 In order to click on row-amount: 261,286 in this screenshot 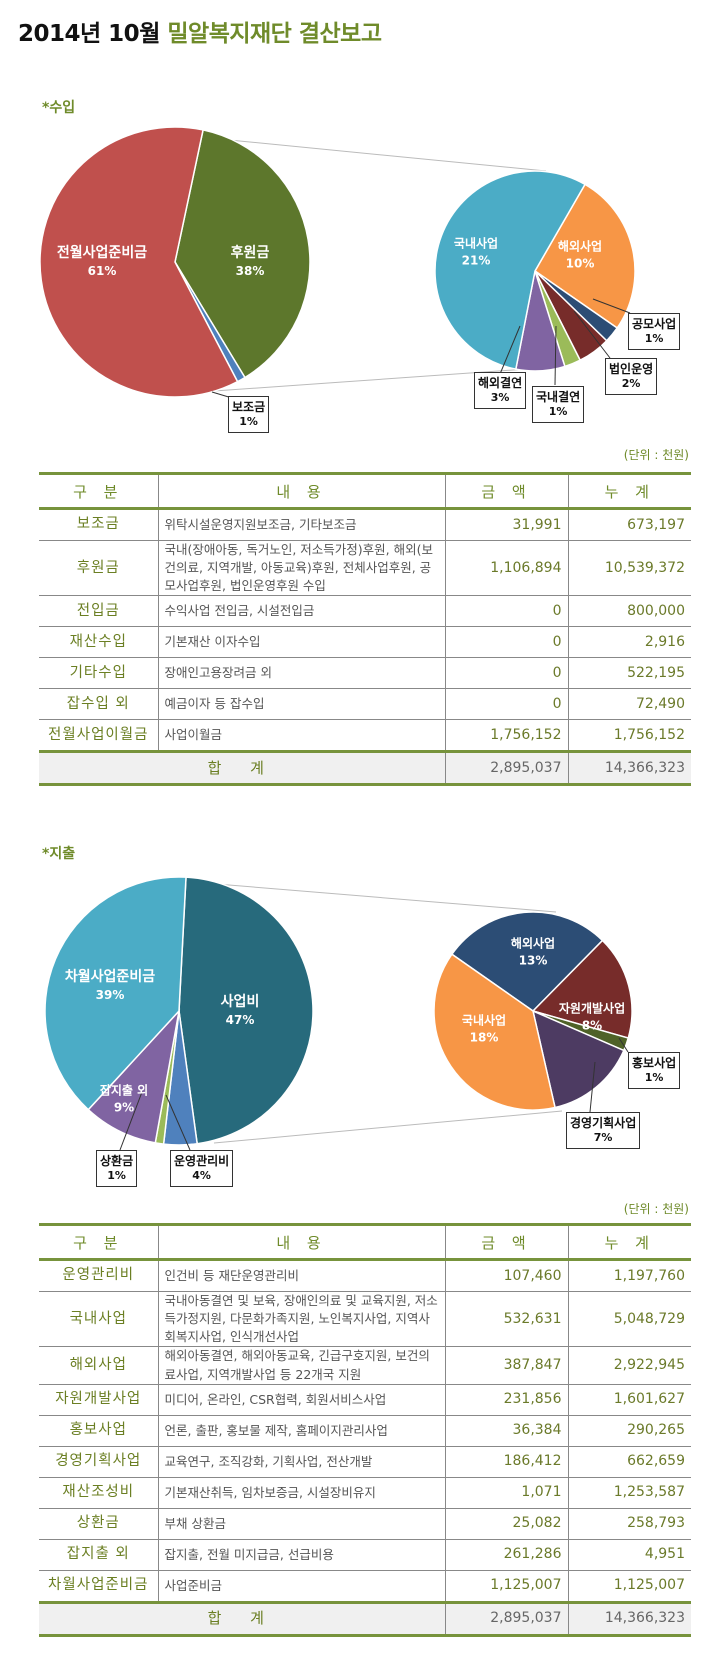, I will do `click(506, 1555)`.